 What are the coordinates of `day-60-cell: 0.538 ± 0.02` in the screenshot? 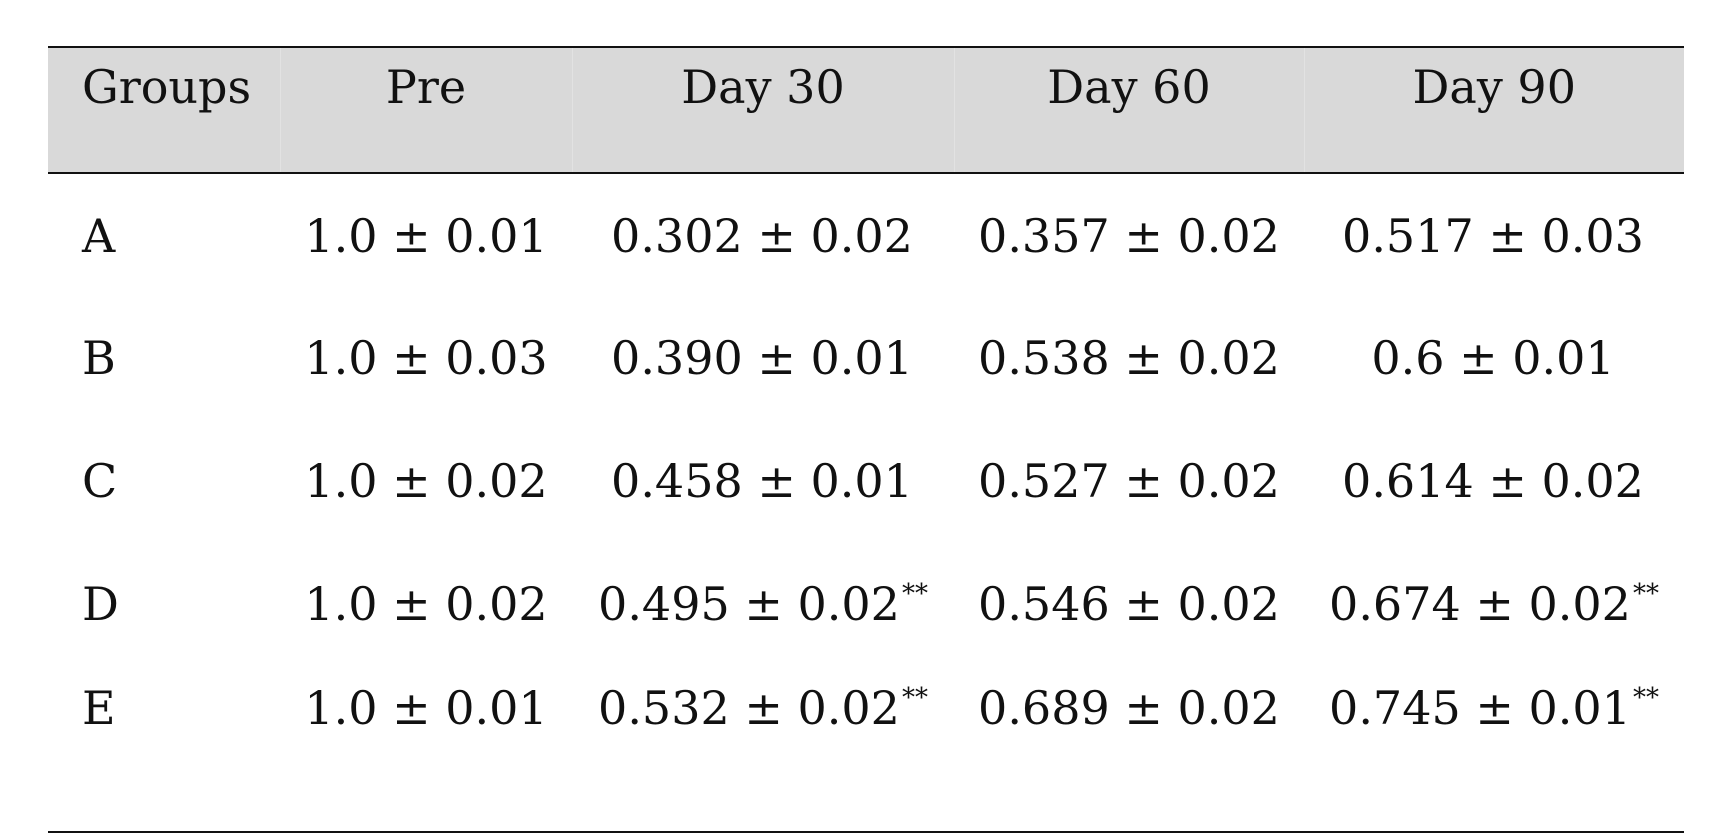 It's located at (1129, 358).